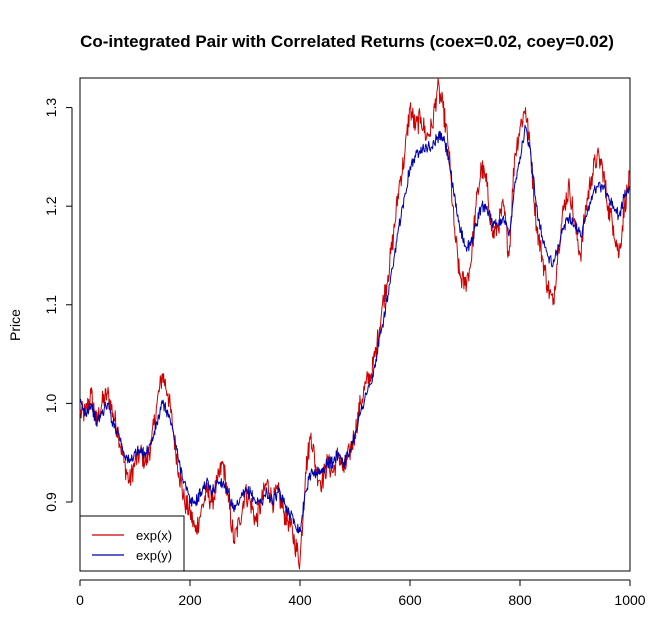 The width and height of the screenshot is (672, 630). What do you see at coordinates (361, 593) in the screenshot?
I see `x-axis: 0 200 400 600 800 1000` at bounding box center [361, 593].